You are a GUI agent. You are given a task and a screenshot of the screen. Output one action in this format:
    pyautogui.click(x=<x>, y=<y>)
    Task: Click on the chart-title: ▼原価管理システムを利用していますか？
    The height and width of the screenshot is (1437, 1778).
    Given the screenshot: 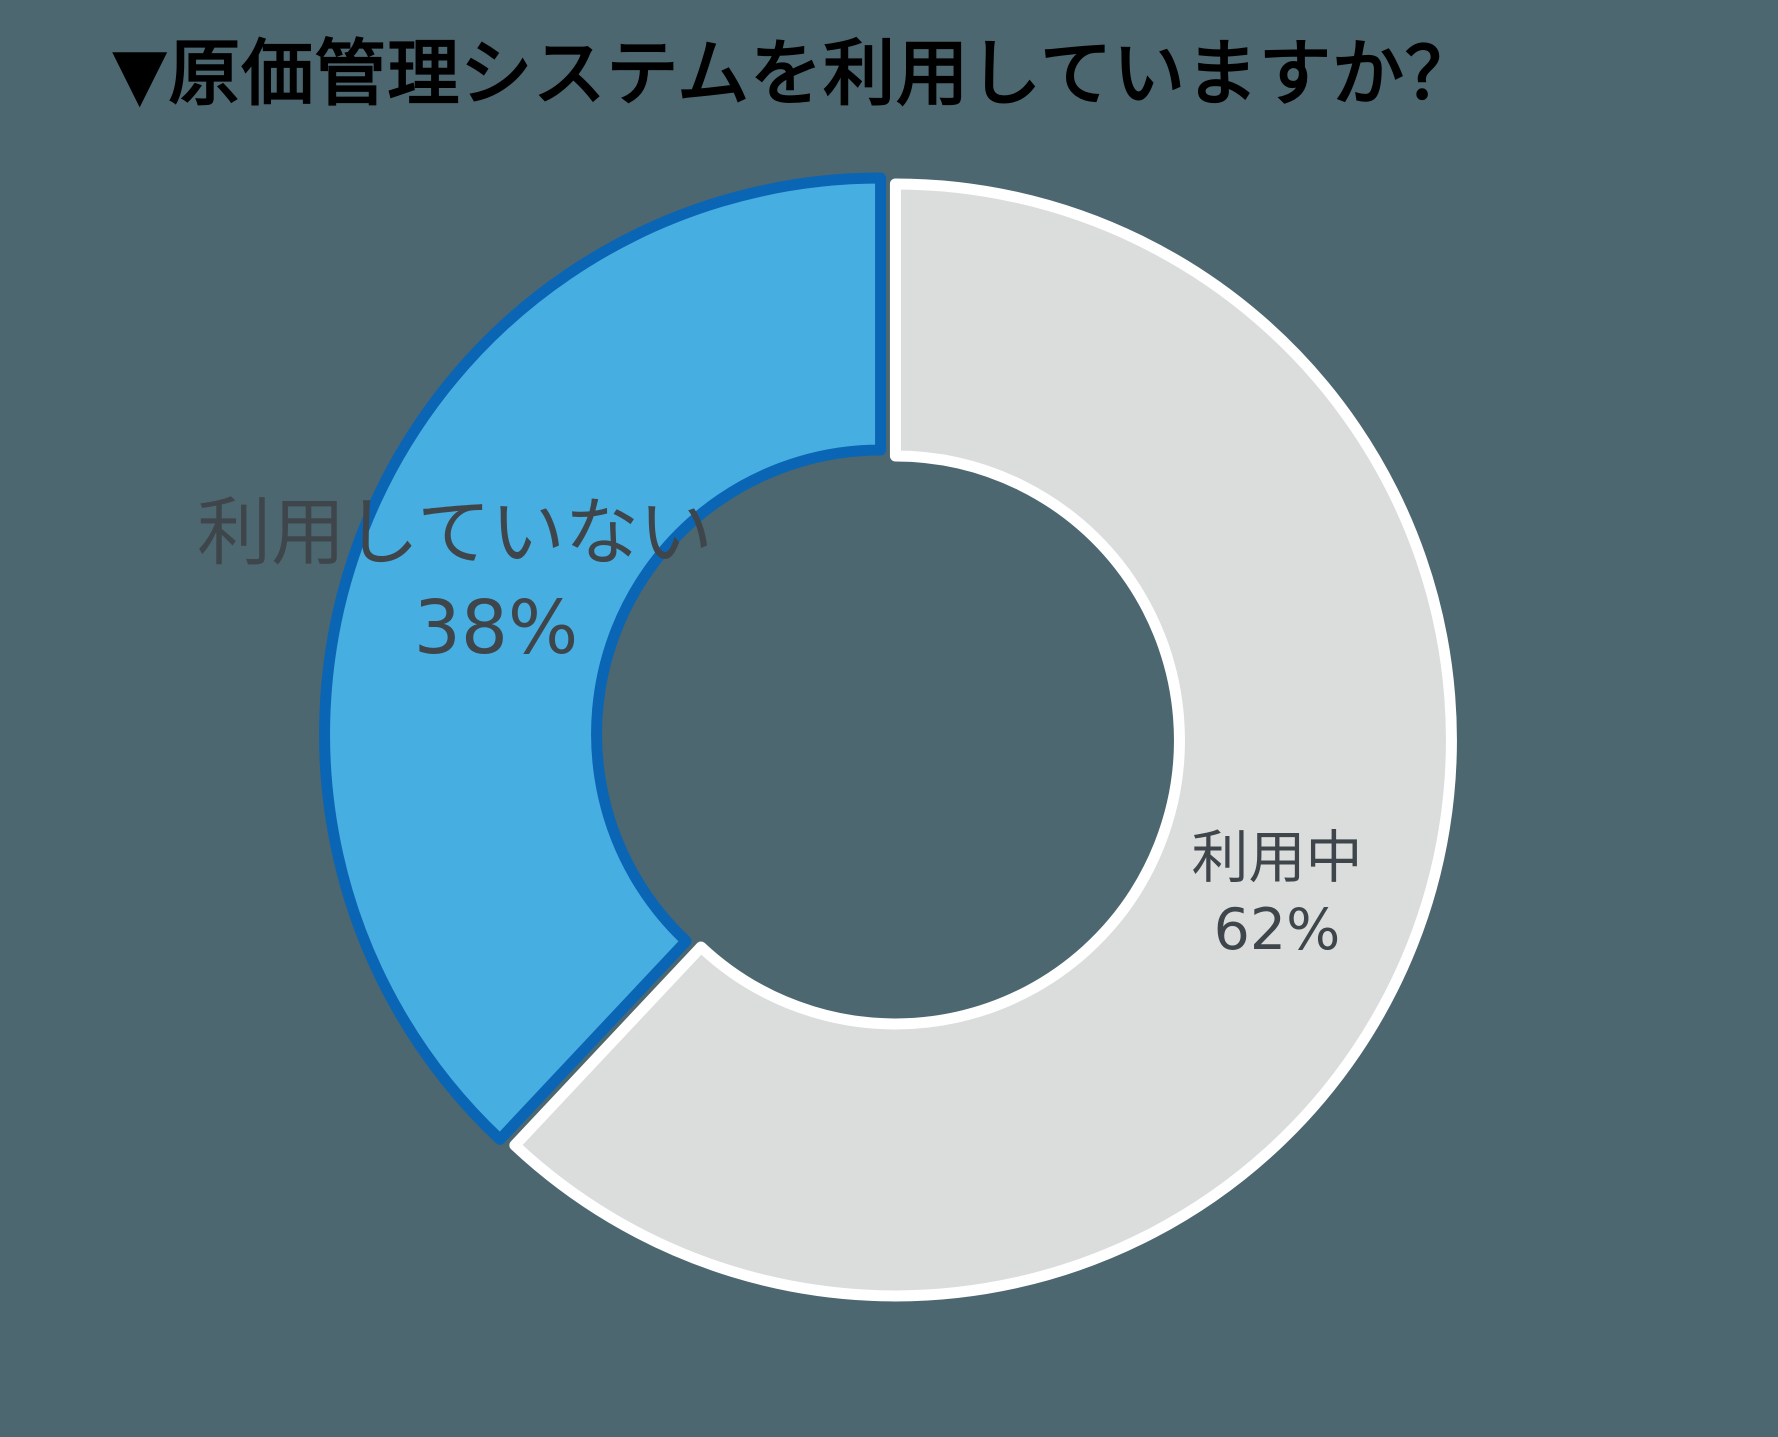 What is the action you would take?
    pyautogui.click(x=795, y=73)
    